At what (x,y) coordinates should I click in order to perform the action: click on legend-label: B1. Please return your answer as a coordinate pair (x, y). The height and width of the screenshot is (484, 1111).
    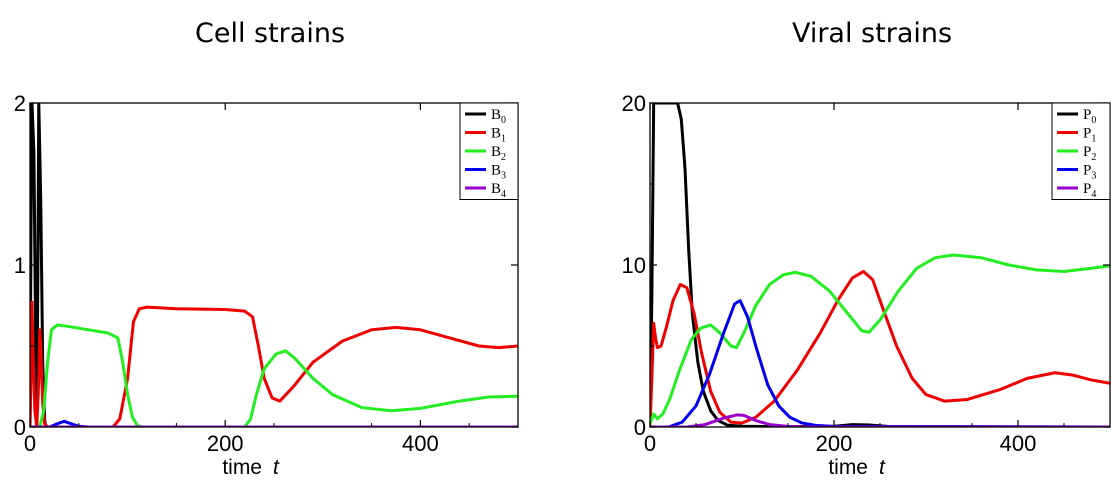
    Looking at the image, I should click on (498, 135).